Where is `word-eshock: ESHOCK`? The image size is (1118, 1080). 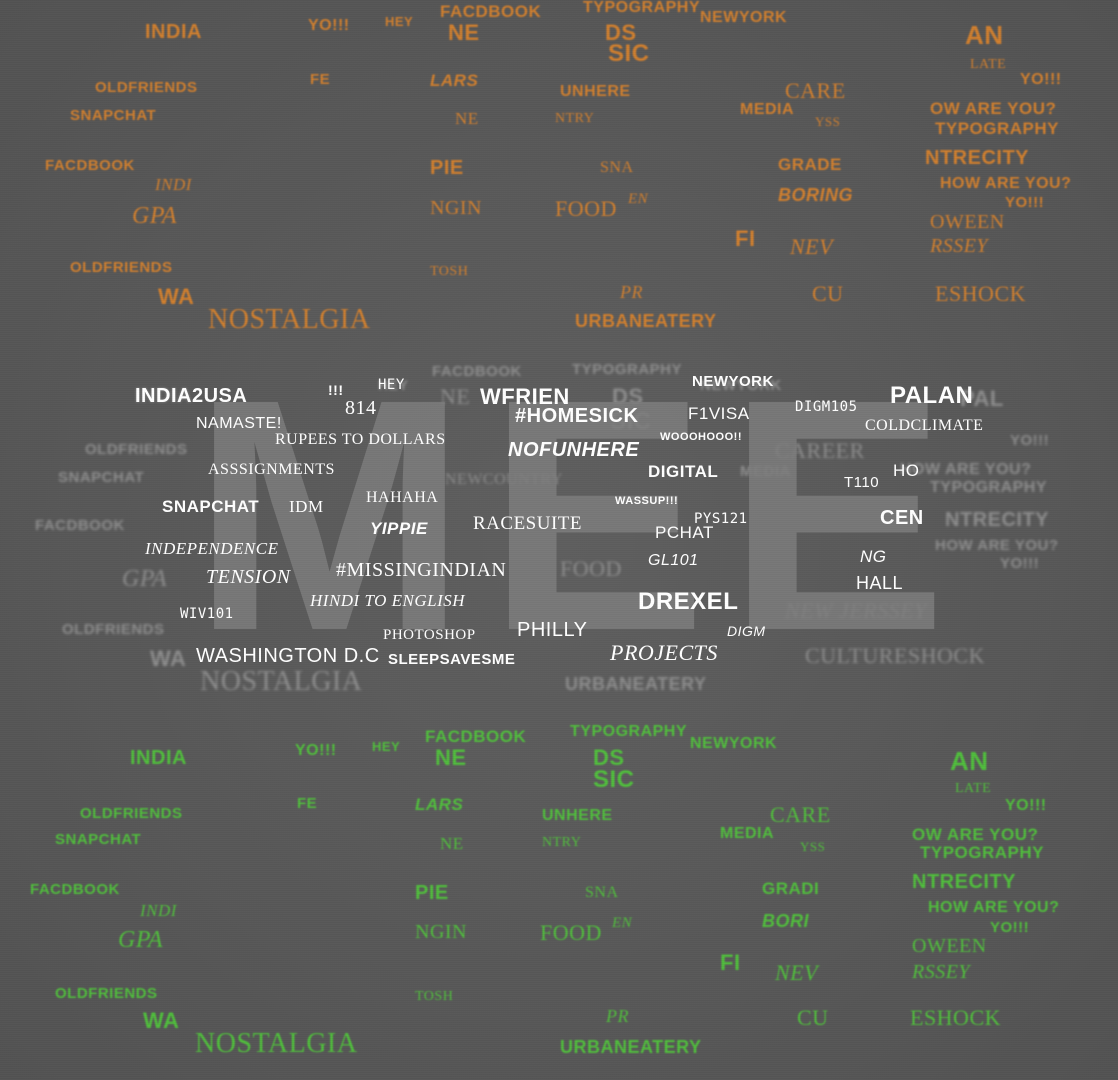 word-eshock: ESHOCK is located at coordinates (956, 1017).